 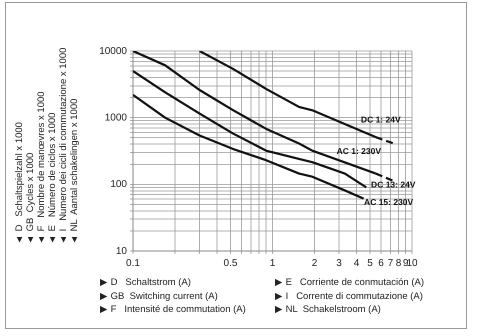 What do you see at coordinates (47, 145) in the screenshot?
I see `y-axis-title: ▲ D Schaltspielzahl x 1000 ▲ GB Cycles x 1000 ▲ F Nombre de manœvres x 1000 ▲ E Número de ciclos x 1000 ▲ I Numero dei cicli di commutazione x 1000 ▲ NL Aantal schakelingen x 1000` at bounding box center [47, 145].